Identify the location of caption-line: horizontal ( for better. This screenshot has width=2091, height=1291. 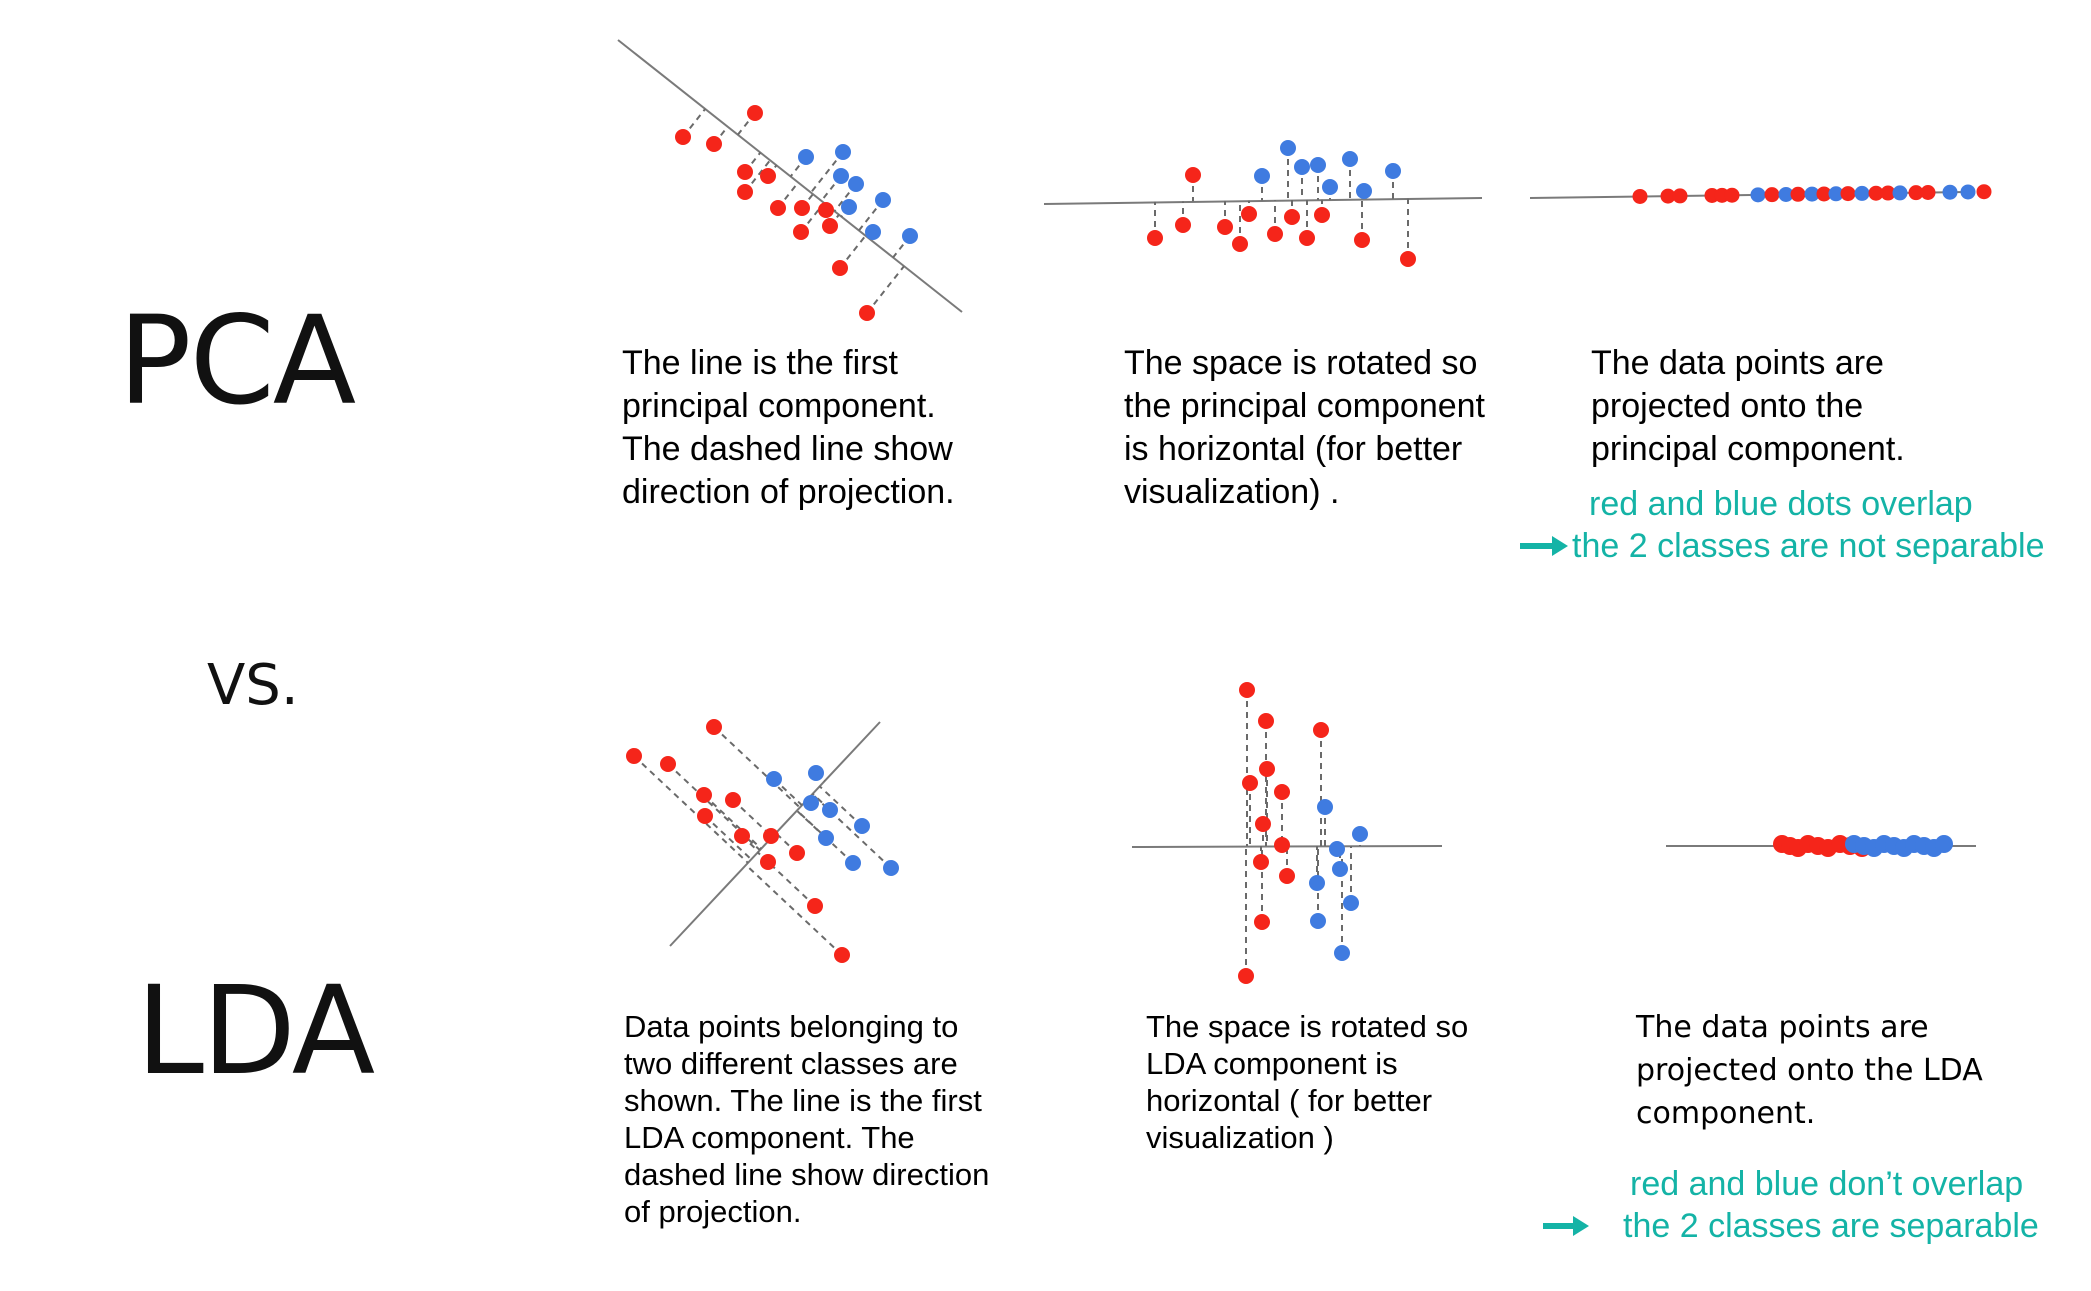
(1289, 1100).